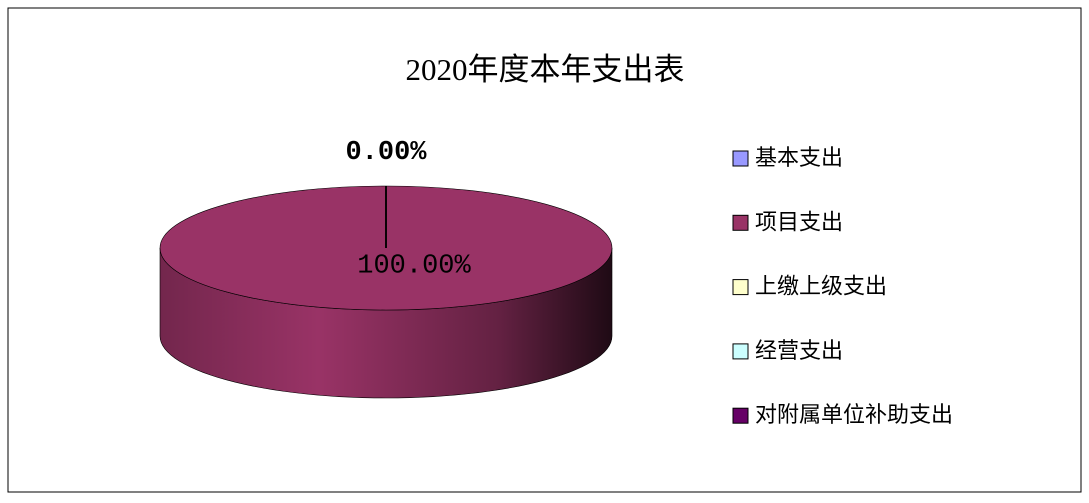  I want to click on legend-label: 基本支出, so click(799, 157).